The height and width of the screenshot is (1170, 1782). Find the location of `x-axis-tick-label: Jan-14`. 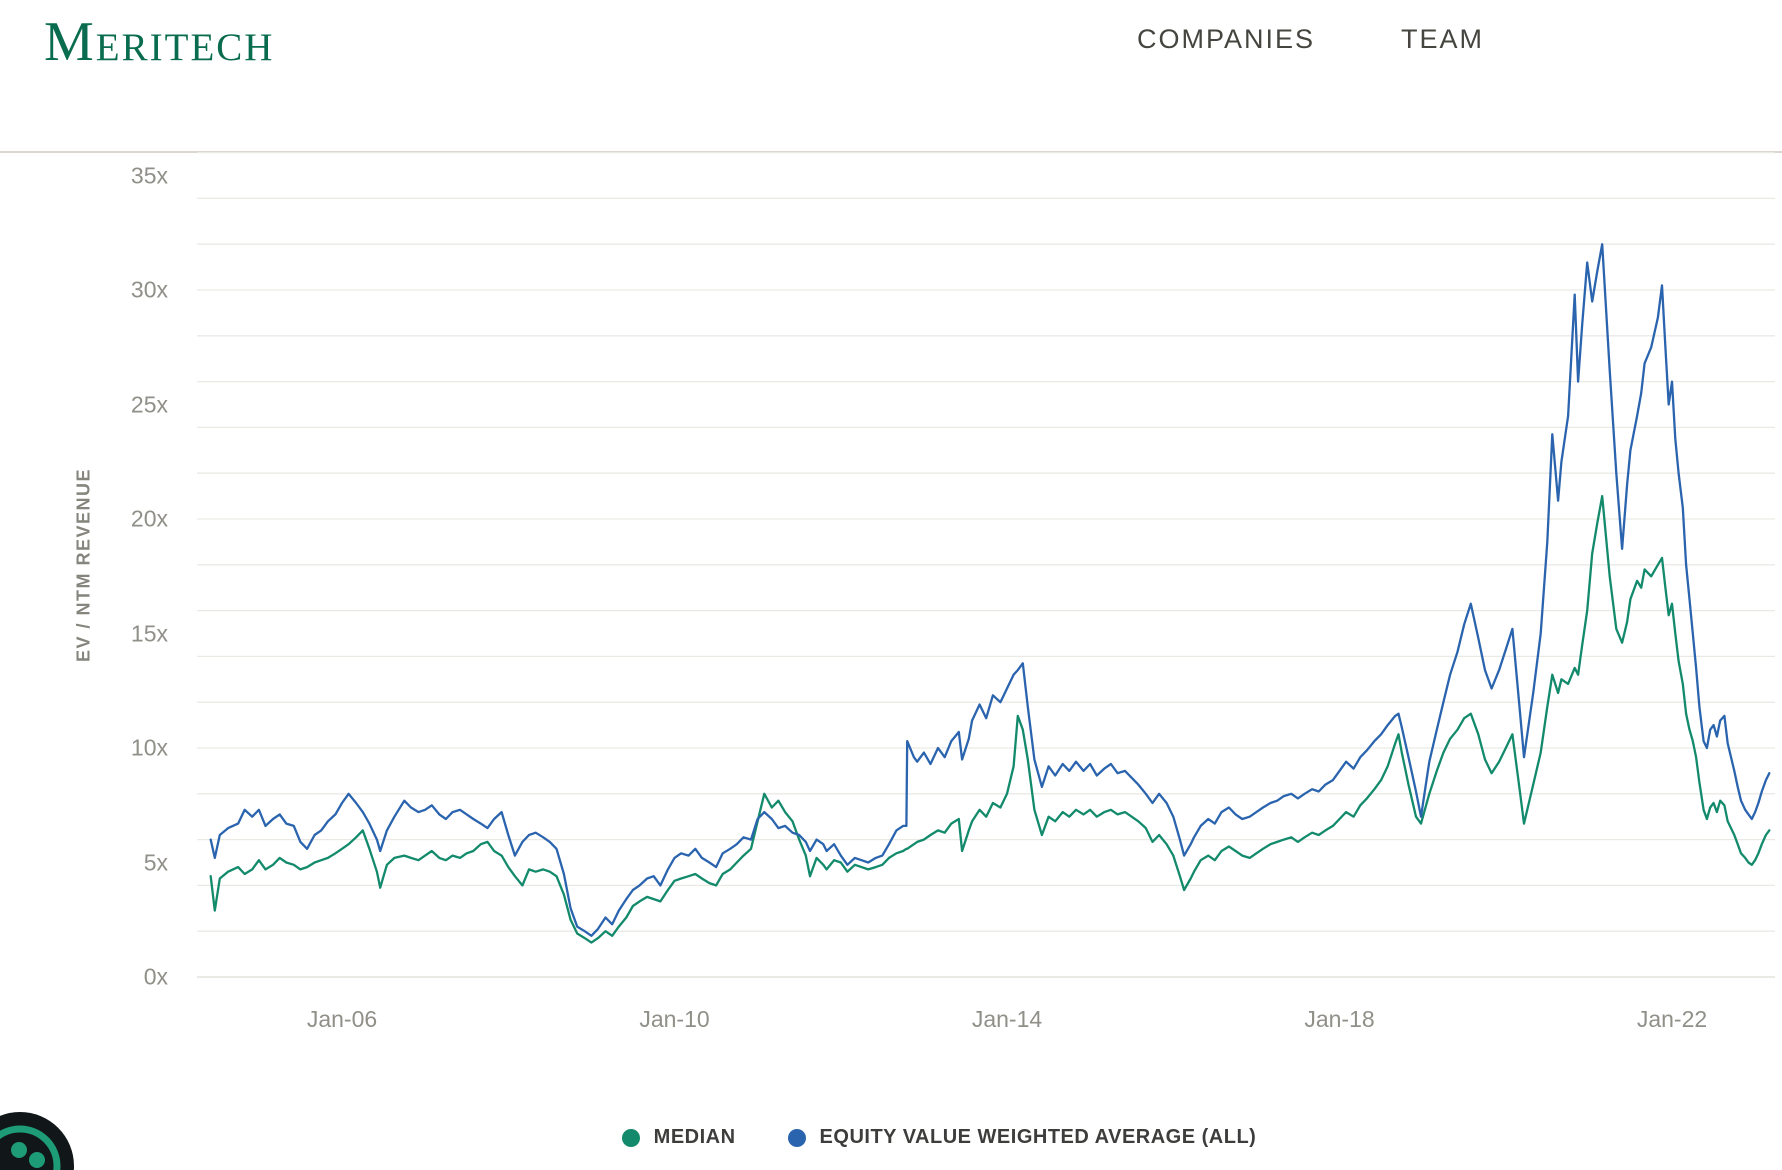

x-axis-tick-label: Jan-14 is located at coordinates (1007, 1019).